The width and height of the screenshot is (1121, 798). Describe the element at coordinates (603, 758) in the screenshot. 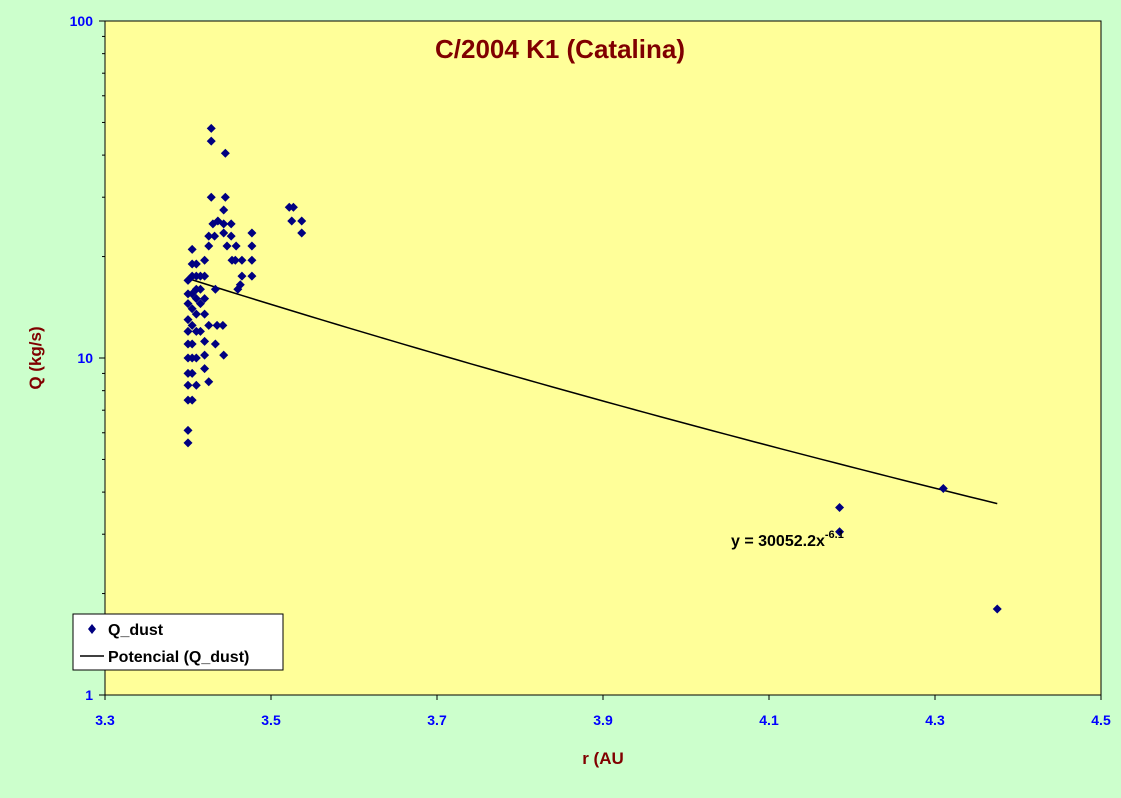

I see `x-axis-label: r (AU` at that location.